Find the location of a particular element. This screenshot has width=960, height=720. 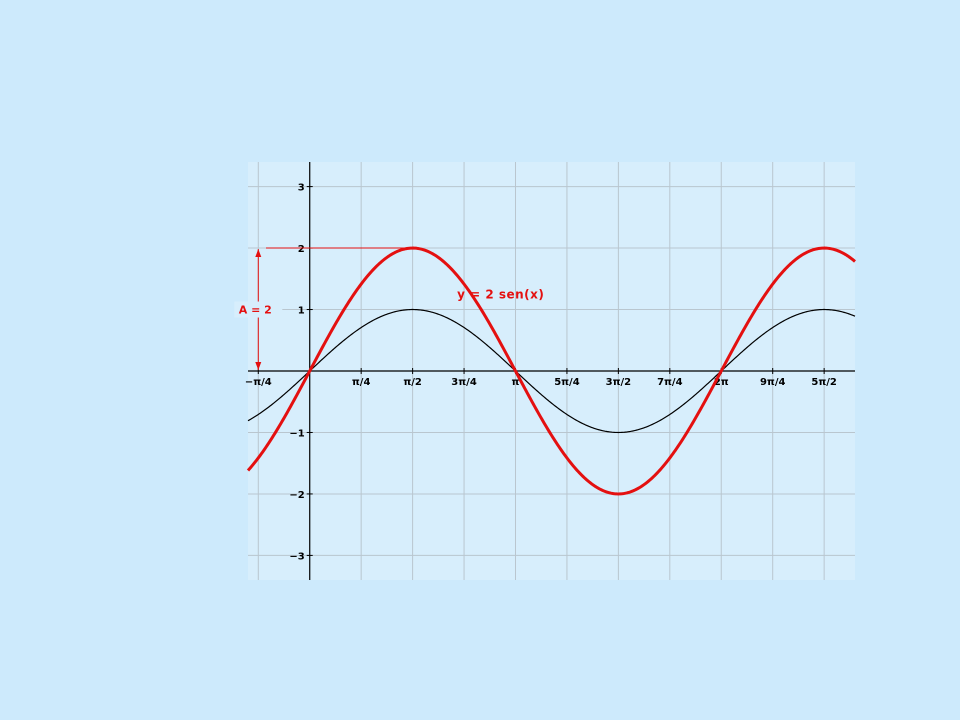

x-tick-label: π is located at coordinates (516, 382).